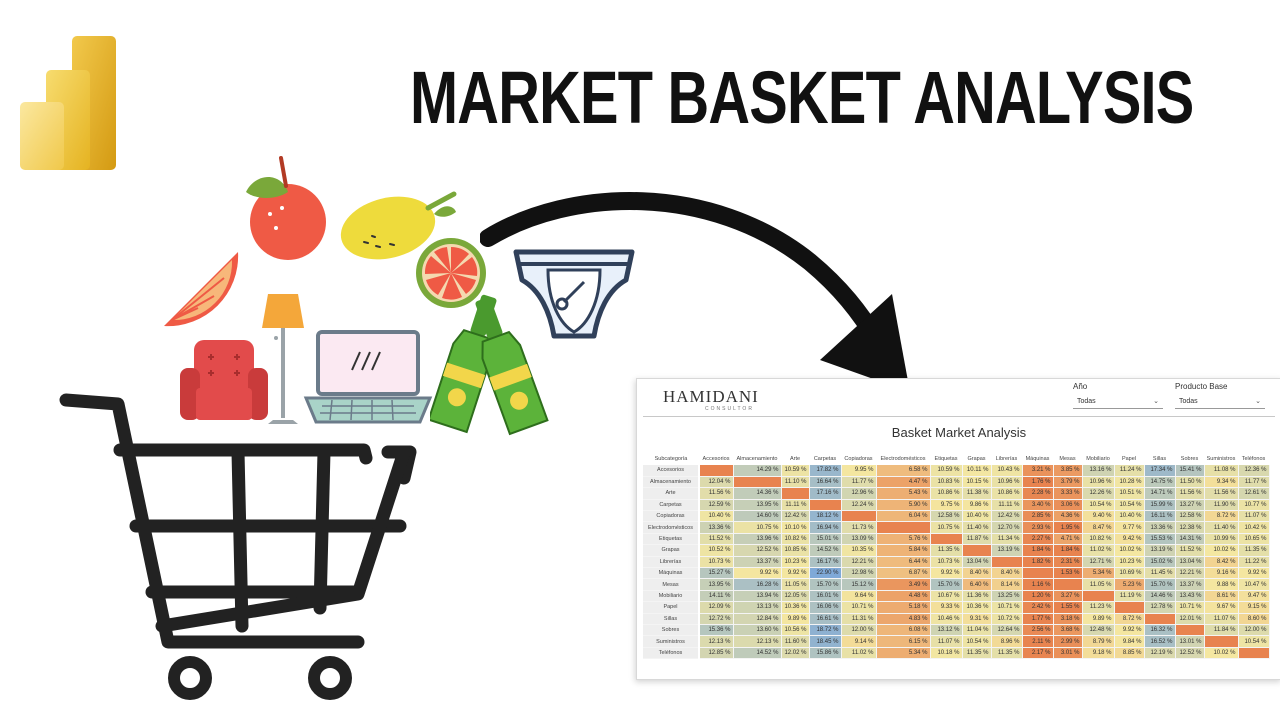 Image resolution: width=1280 pixels, height=720 pixels. I want to click on matrix-cell: 2.31 %, so click(1068, 562).